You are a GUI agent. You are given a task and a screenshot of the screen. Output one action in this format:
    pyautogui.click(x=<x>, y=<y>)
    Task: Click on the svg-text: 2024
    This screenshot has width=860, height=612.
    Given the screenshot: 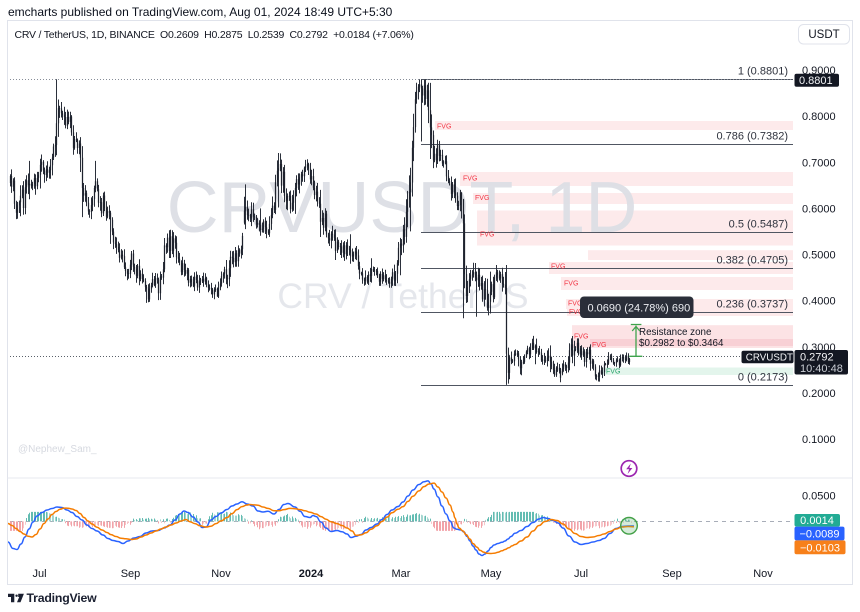 What is the action you would take?
    pyautogui.click(x=311, y=574)
    